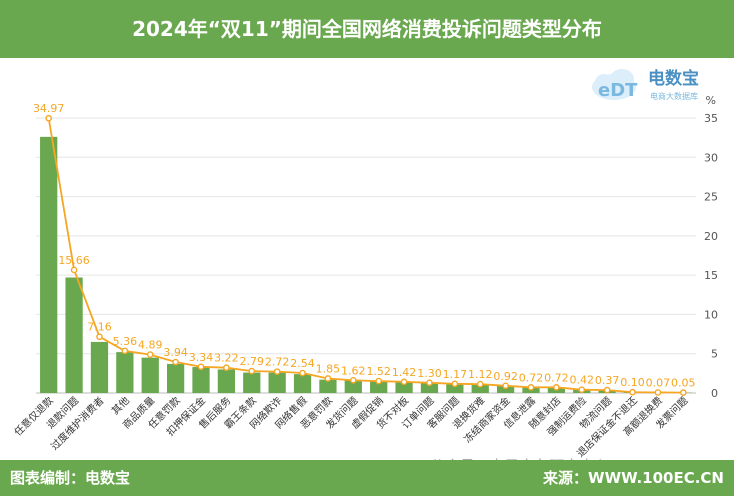  Describe the element at coordinates (658, 382) in the screenshot. I see `data-label: 0.07` at that location.